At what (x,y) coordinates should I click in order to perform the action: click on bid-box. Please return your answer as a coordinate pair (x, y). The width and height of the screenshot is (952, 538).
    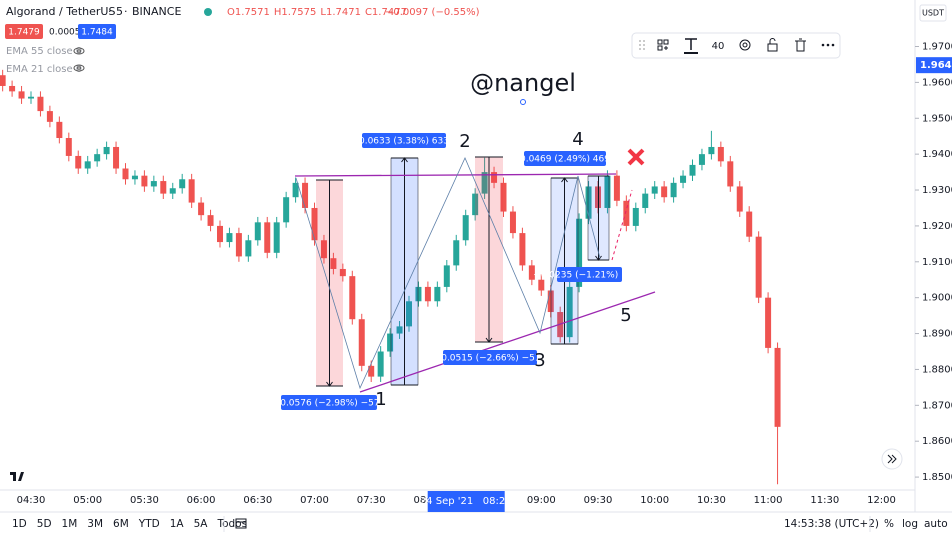
    Looking at the image, I should click on (24, 31).